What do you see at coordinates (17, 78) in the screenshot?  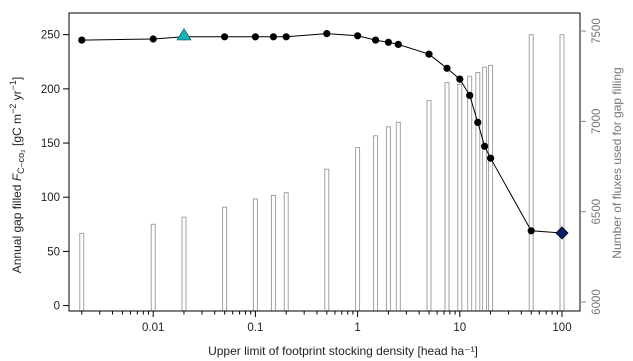 I see `y-label-units-close: ]` at bounding box center [17, 78].